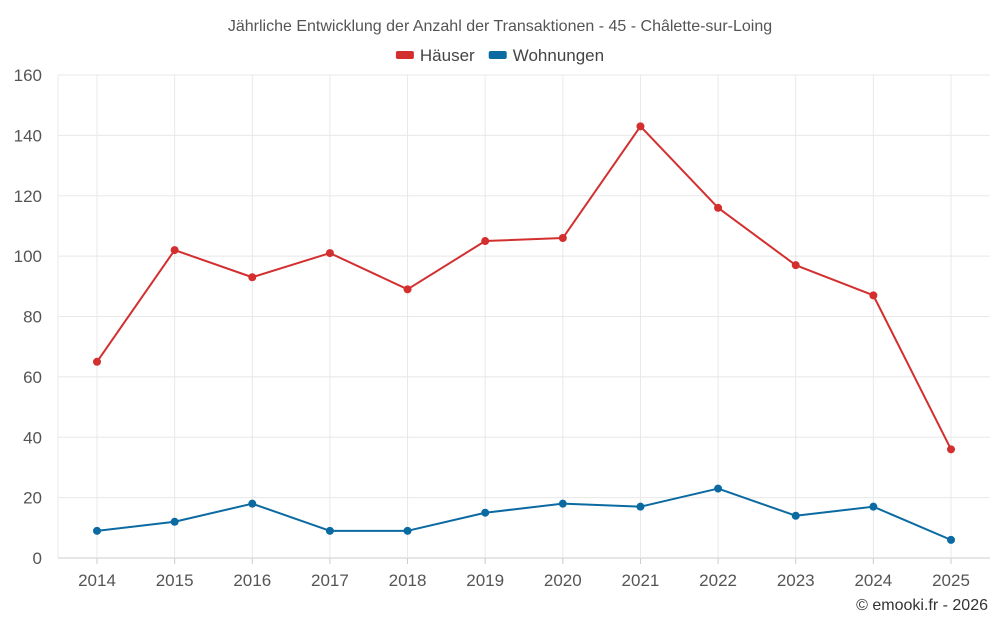  Describe the element at coordinates (922, 605) in the screenshot. I see `credit-text: © emooki.fr - 2026` at that location.